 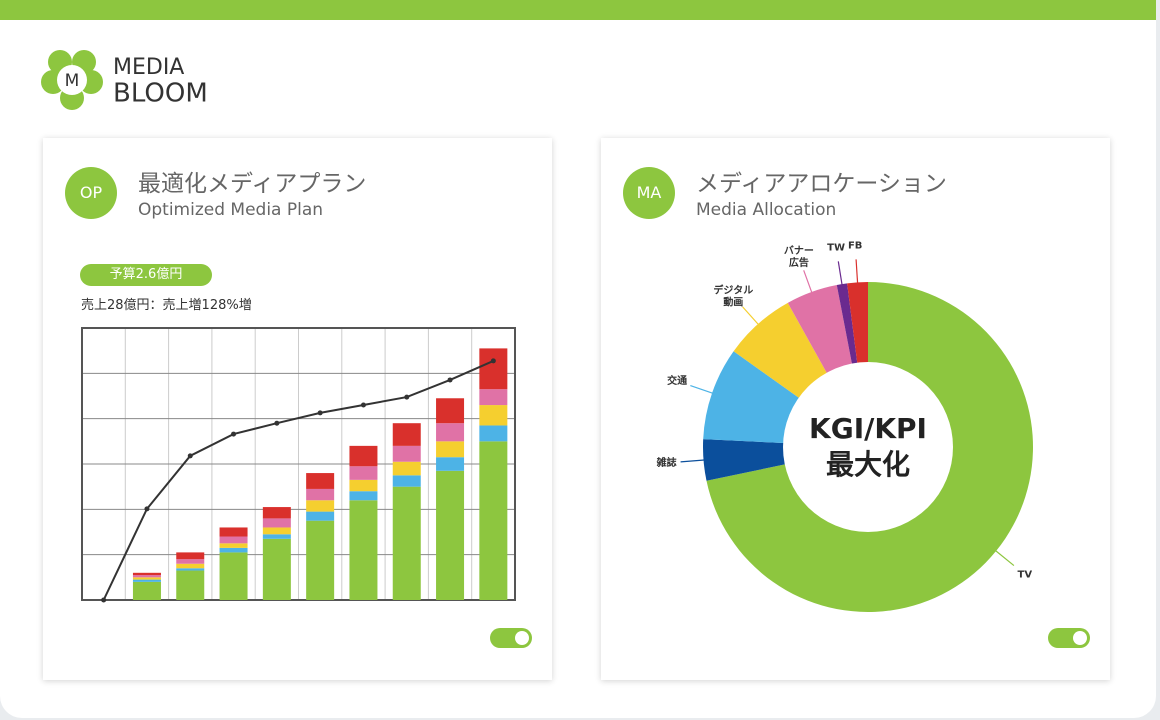 What do you see at coordinates (836, 248) in the screenshot?
I see `slice-label: TW` at bounding box center [836, 248].